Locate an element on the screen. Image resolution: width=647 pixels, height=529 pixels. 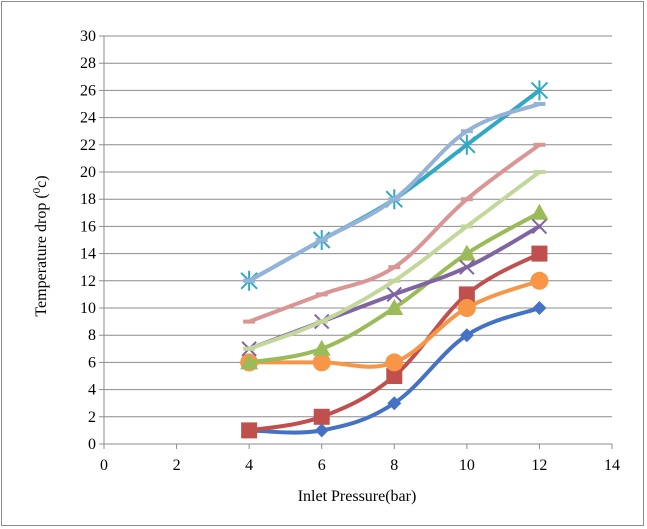
y-tick-label: 28 is located at coordinates (88, 63).